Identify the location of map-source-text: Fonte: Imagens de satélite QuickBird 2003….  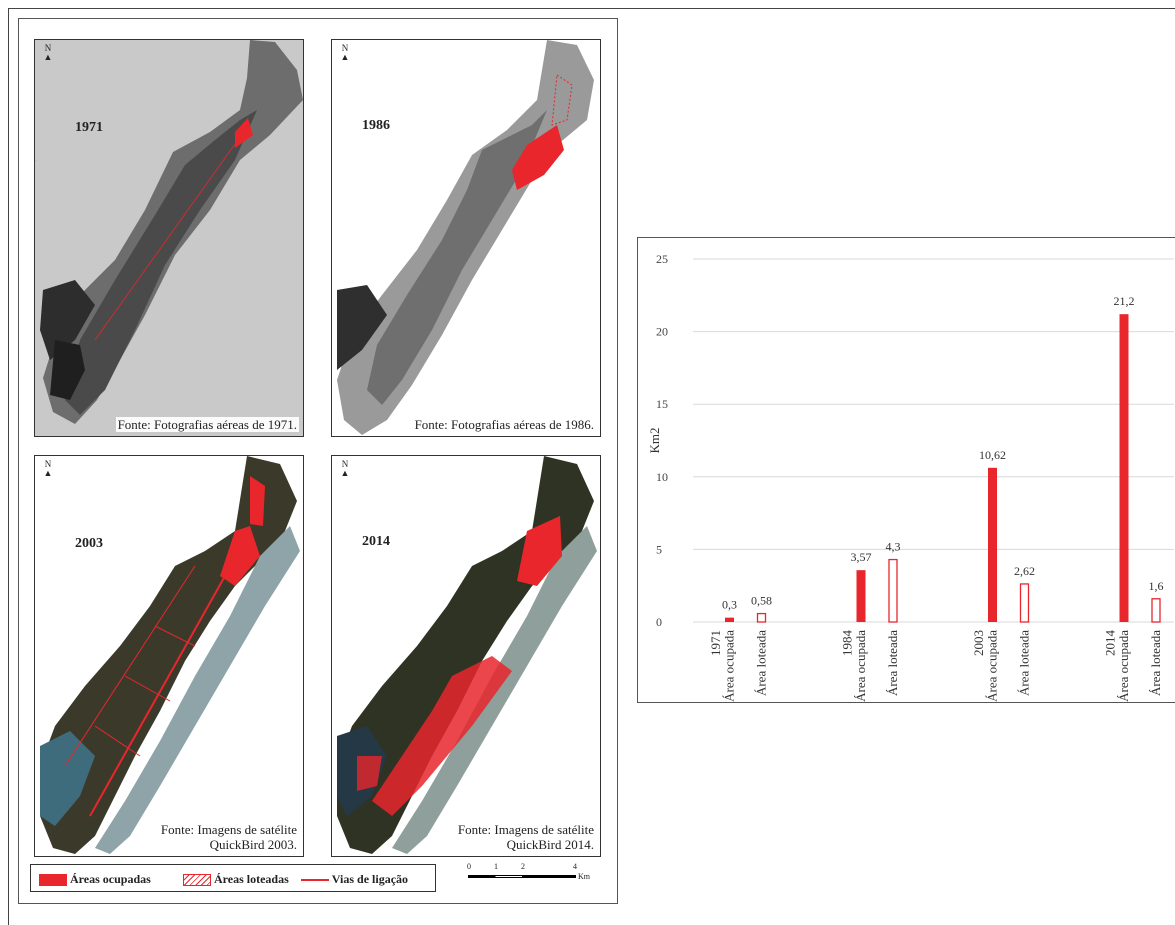
(228, 837).